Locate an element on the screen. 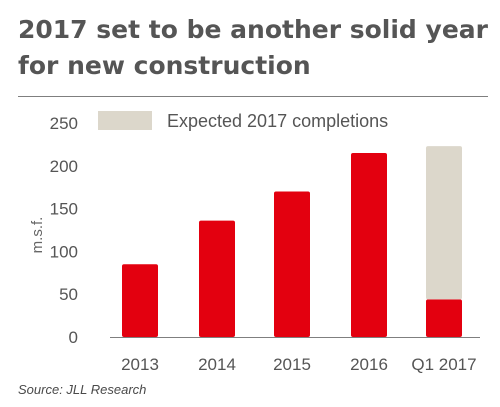 The width and height of the screenshot is (500, 407). source-note: Source: JLL Research is located at coordinates (82, 389).